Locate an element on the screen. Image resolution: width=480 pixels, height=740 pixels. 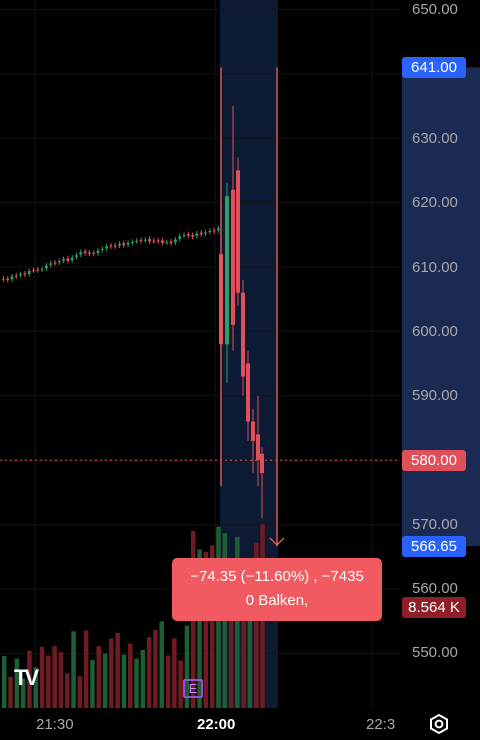
price-tick-560: 560.00 is located at coordinates (435, 588).